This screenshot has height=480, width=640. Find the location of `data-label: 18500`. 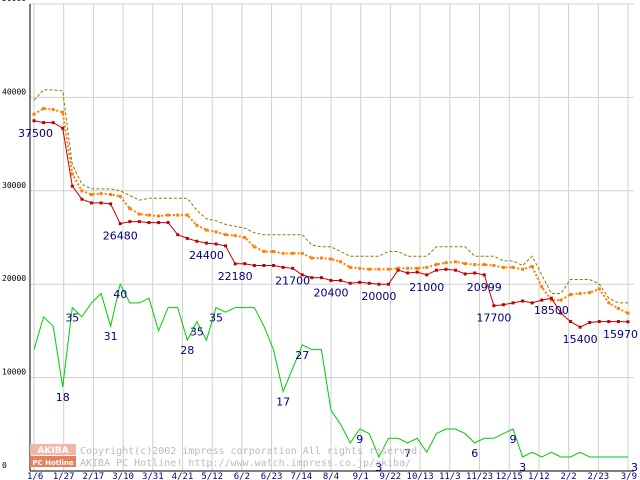

data-label: 18500 is located at coordinates (551, 310).